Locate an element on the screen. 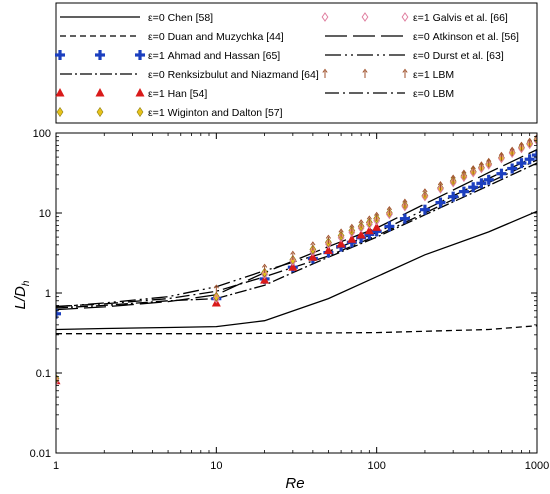 The width and height of the screenshot is (550, 494). legend-label: ε=0 Renksizbulut and Niazmand [64] is located at coordinates (233, 75).